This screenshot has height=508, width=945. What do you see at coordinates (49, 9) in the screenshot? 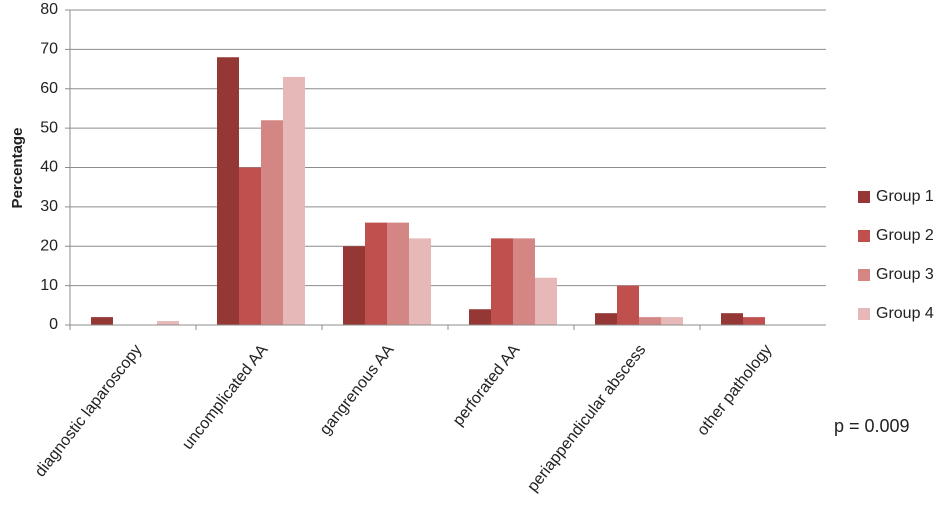
I see `y-tick-label: 80` at bounding box center [49, 9].